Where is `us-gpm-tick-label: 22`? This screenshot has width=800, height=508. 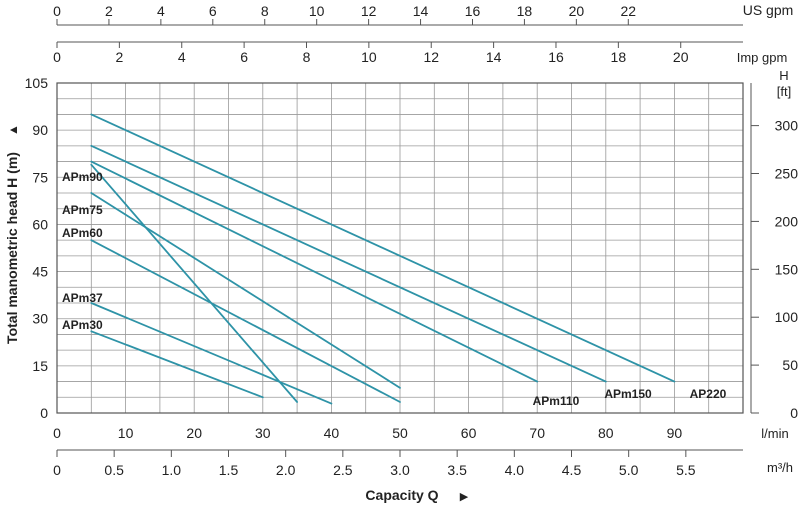
us-gpm-tick-label: 22 is located at coordinates (629, 11).